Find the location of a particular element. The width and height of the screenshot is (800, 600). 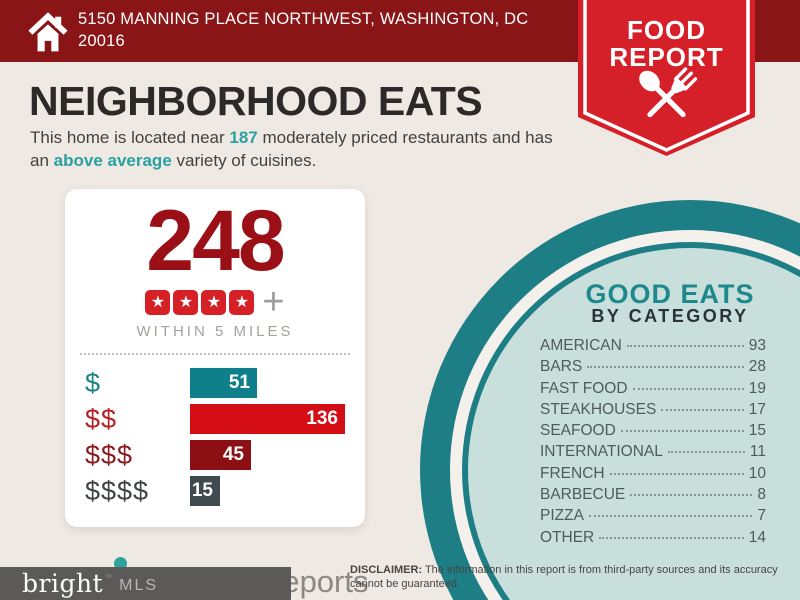

logo-bright-text: bright is located at coordinates (63, 583).